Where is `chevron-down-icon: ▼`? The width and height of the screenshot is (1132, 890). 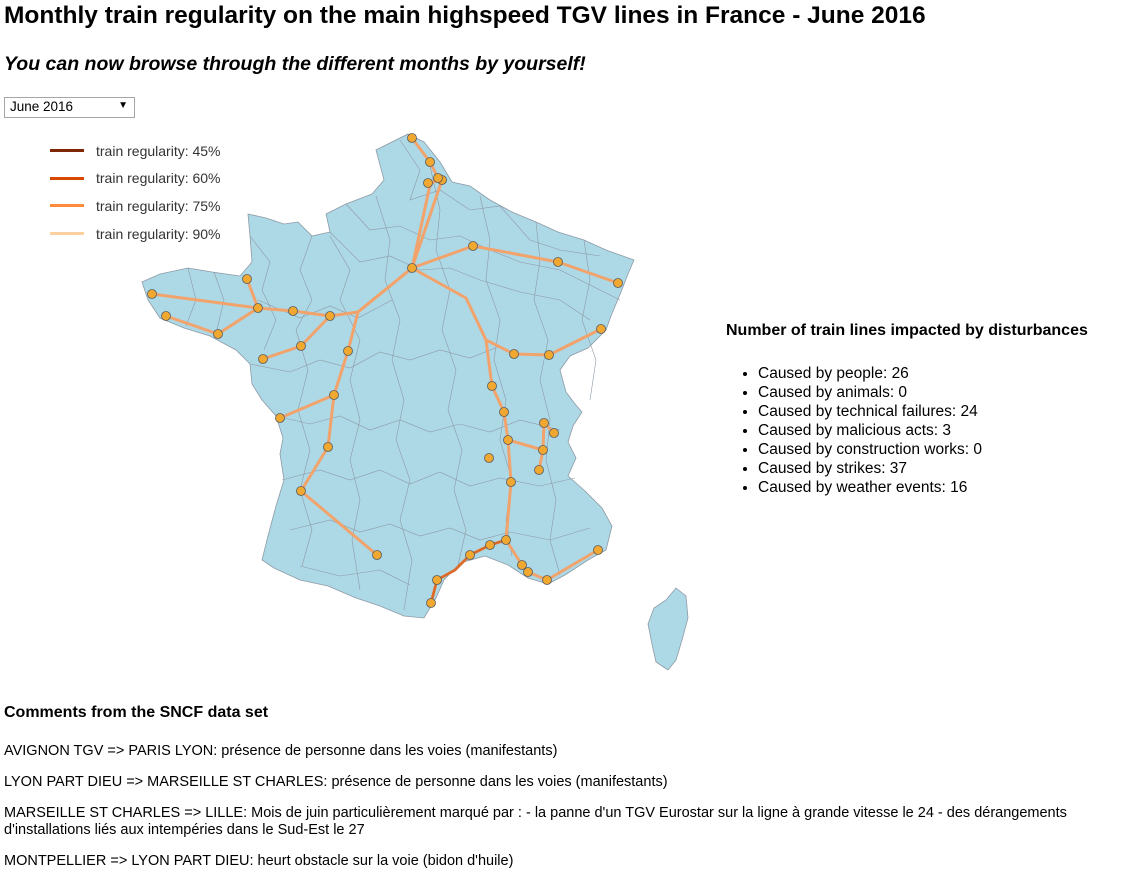 chevron-down-icon: ▼ is located at coordinates (123, 105).